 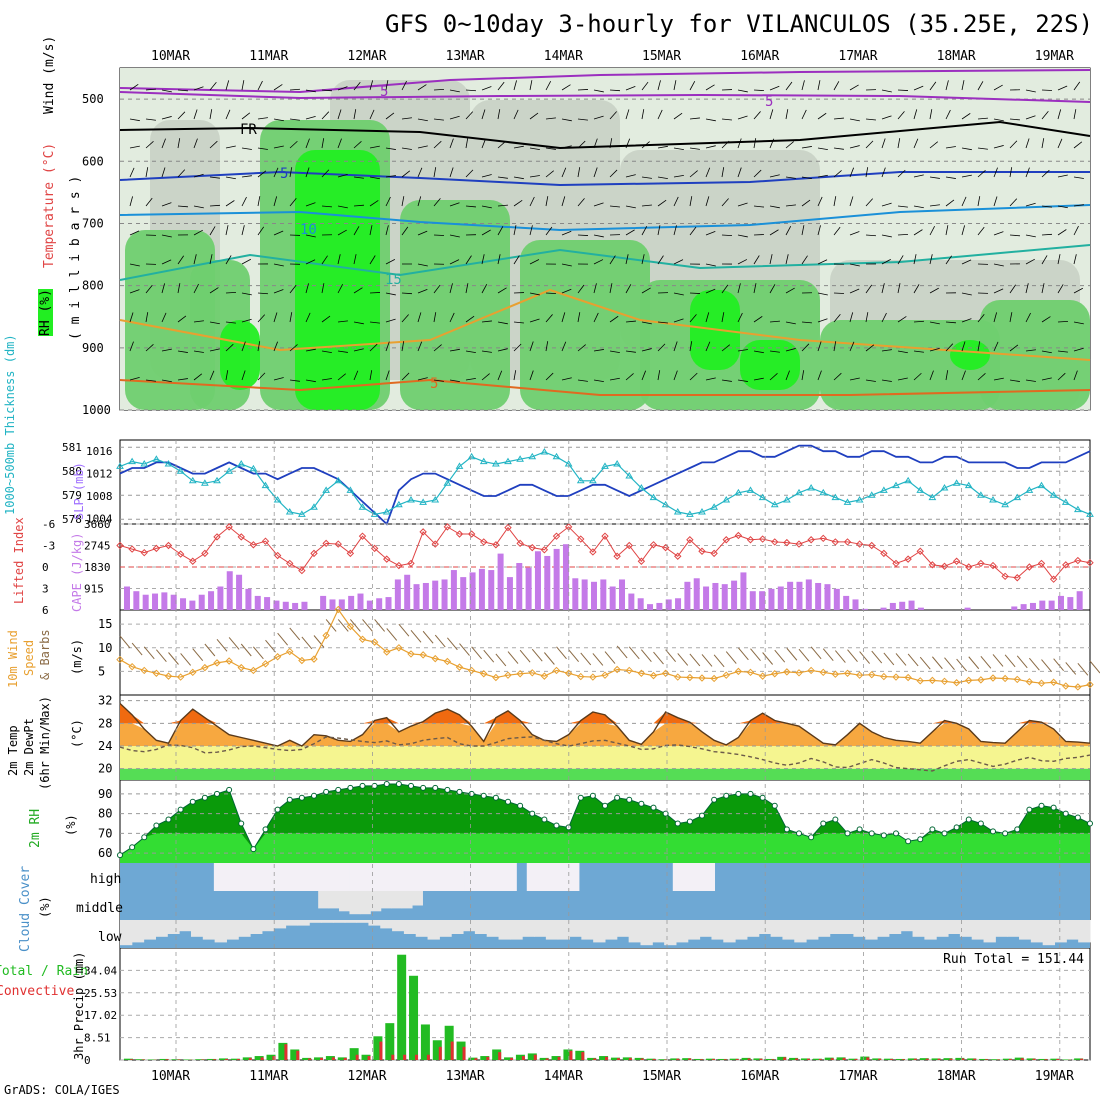 What do you see at coordinates (13, 750) in the screenshot?
I see `temp-ylabel-1-text: 2m Temp` at bounding box center [13, 750].